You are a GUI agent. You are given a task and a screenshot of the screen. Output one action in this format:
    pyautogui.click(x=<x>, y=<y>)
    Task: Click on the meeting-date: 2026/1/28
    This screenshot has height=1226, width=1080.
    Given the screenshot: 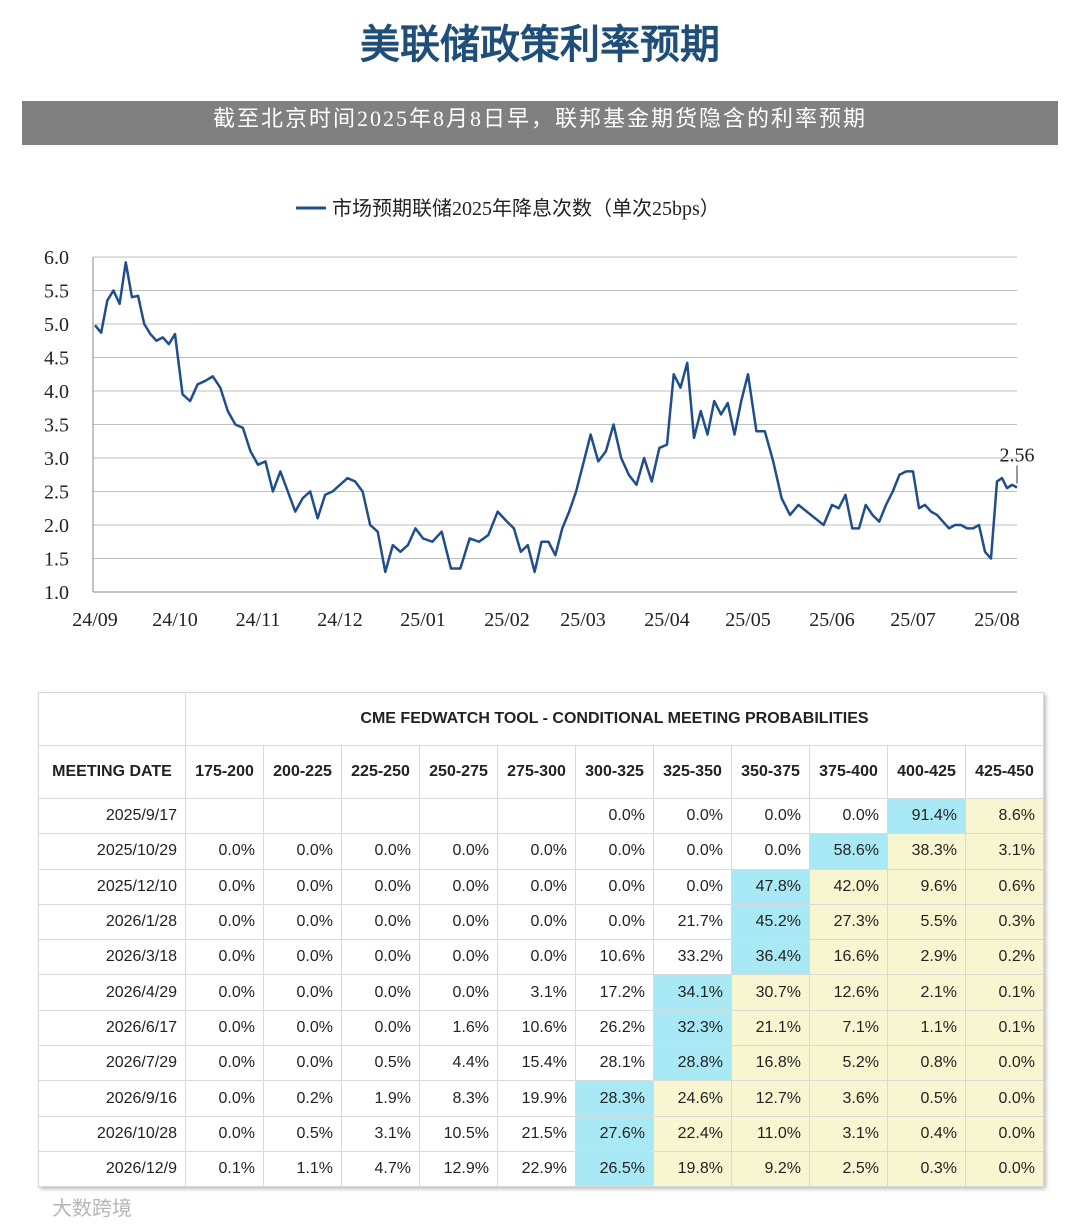 What is the action you would take?
    pyautogui.click(x=112, y=922)
    